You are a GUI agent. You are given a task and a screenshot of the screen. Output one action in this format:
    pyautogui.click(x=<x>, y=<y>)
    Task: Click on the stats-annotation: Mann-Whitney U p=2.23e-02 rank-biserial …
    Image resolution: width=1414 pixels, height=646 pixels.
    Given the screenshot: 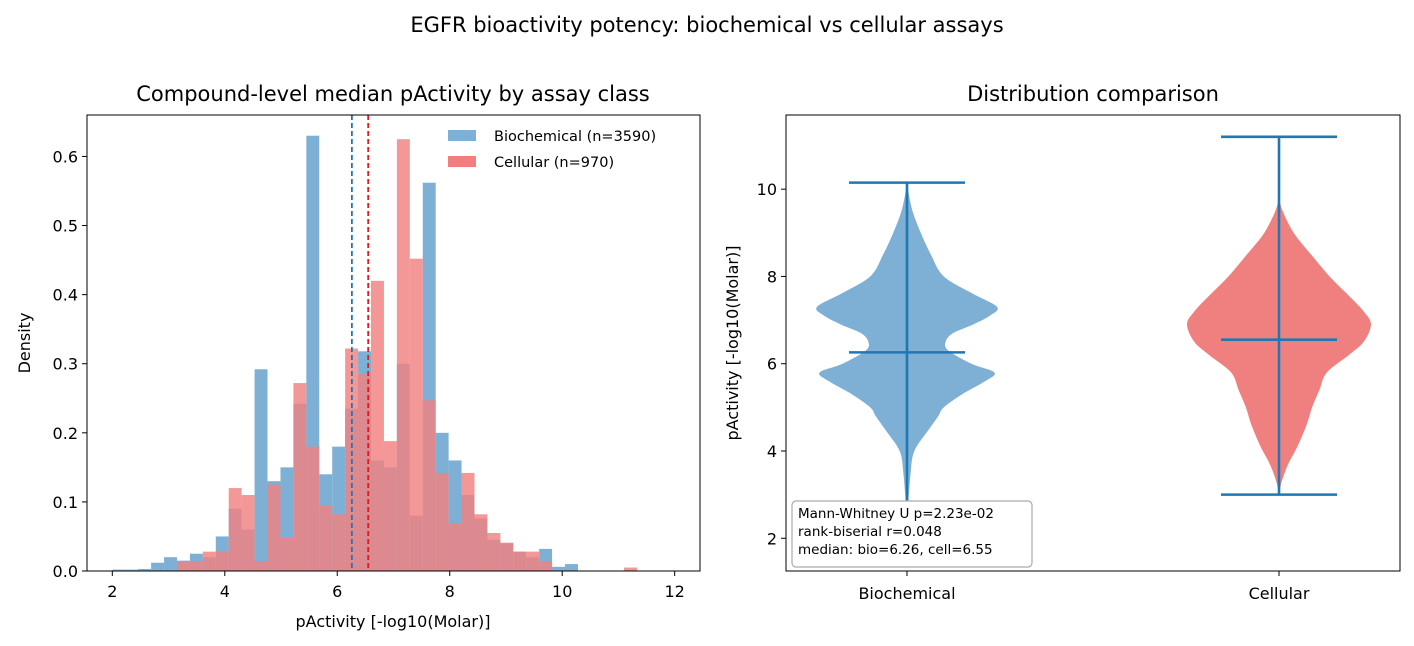 What is the action you would take?
    pyautogui.click(x=912, y=534)
    